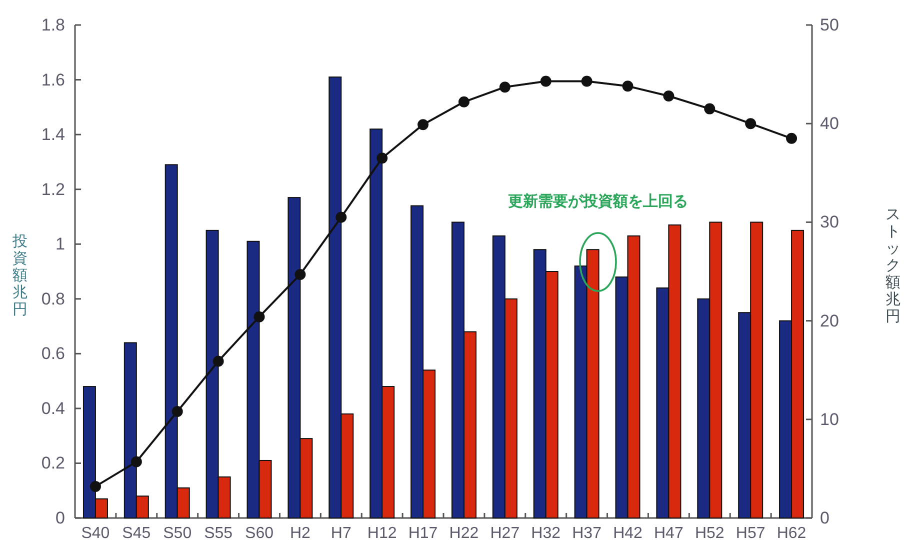 This screenshot has height=550, width=906. What do you see at coordinates (259, 533) in the screenshot?
I see `x-tick-label: S60` at bounding box center [259, 533].